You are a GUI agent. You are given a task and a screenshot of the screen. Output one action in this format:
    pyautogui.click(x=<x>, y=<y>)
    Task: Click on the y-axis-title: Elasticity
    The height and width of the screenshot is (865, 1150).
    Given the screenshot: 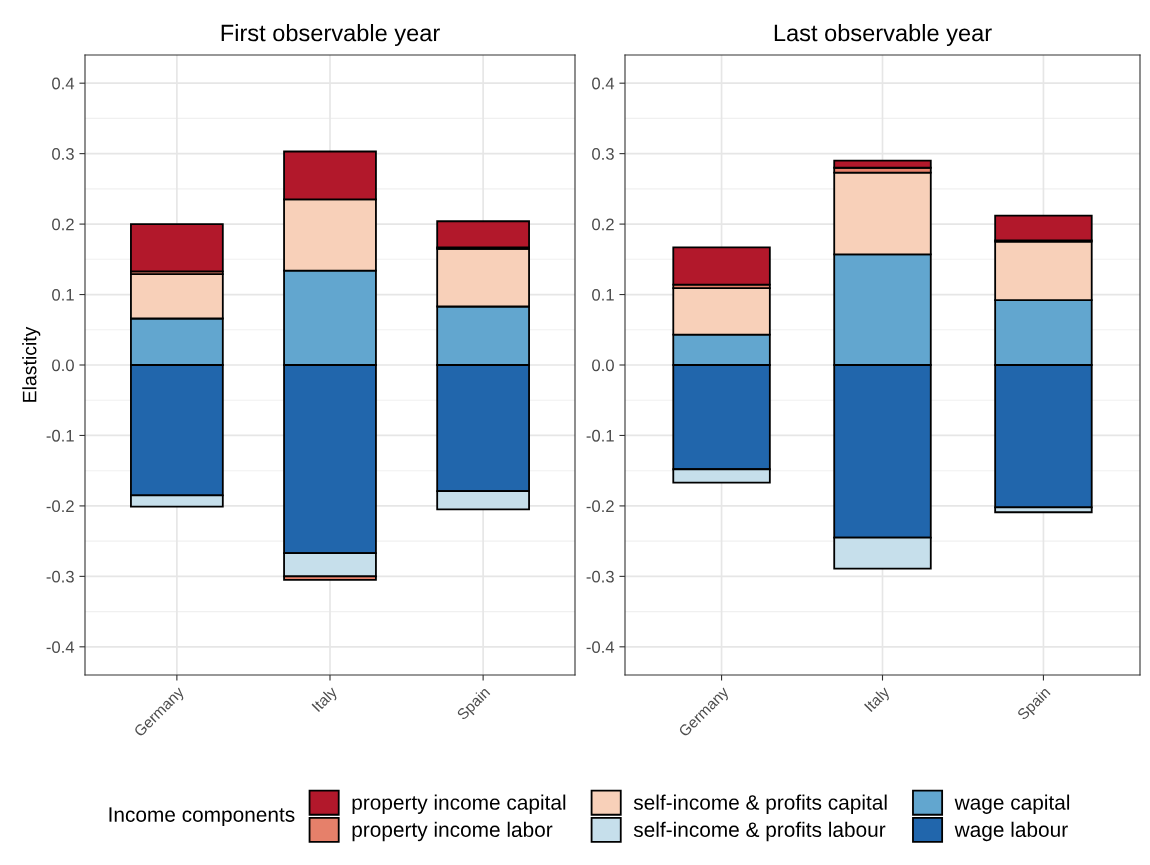 What is the action you would take?
    pyautogui.click(x=31, y=364)
    